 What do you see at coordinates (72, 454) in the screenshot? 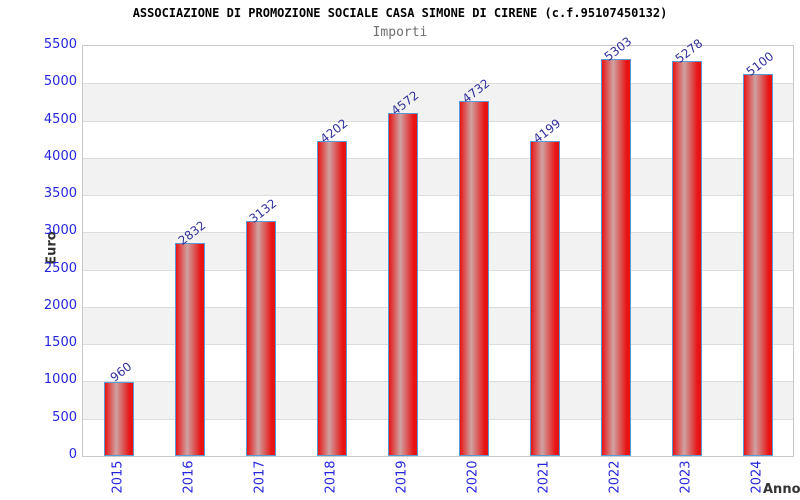
I see `y-tick-label: 0` at bounding box center [72, 454].